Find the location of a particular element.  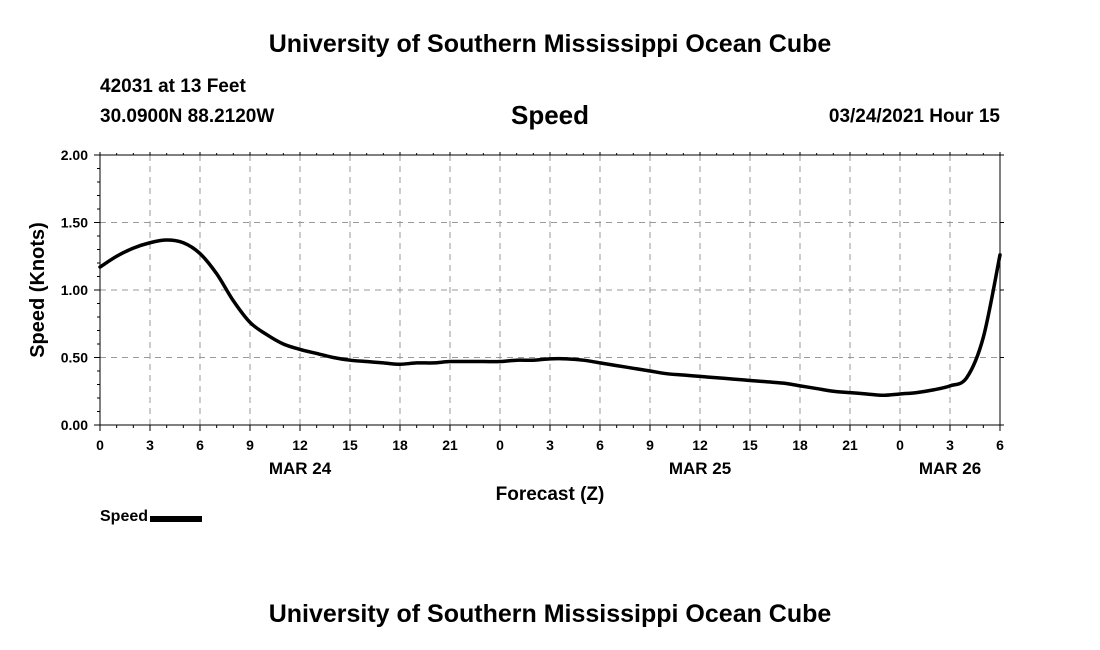

legend: Speed is located at coordinates (151, 517).